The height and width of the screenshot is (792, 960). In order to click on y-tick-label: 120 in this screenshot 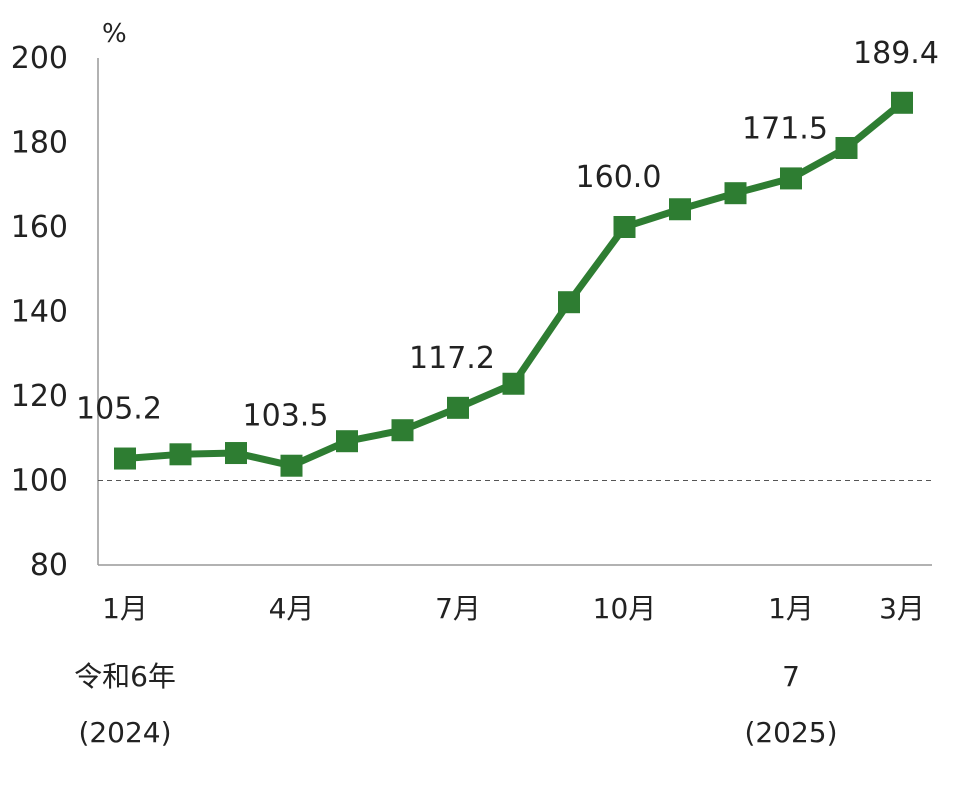, I will do `click(39, 396)`.